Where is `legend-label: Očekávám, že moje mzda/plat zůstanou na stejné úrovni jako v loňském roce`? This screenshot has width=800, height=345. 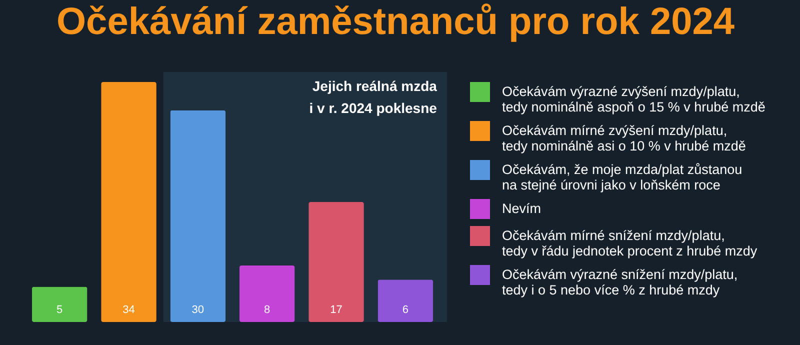
legend-label: Očekávám, že moje mzda/plat zůstanou na stejné úrovni jako v loňském roce is located at coordinates (622, 177).